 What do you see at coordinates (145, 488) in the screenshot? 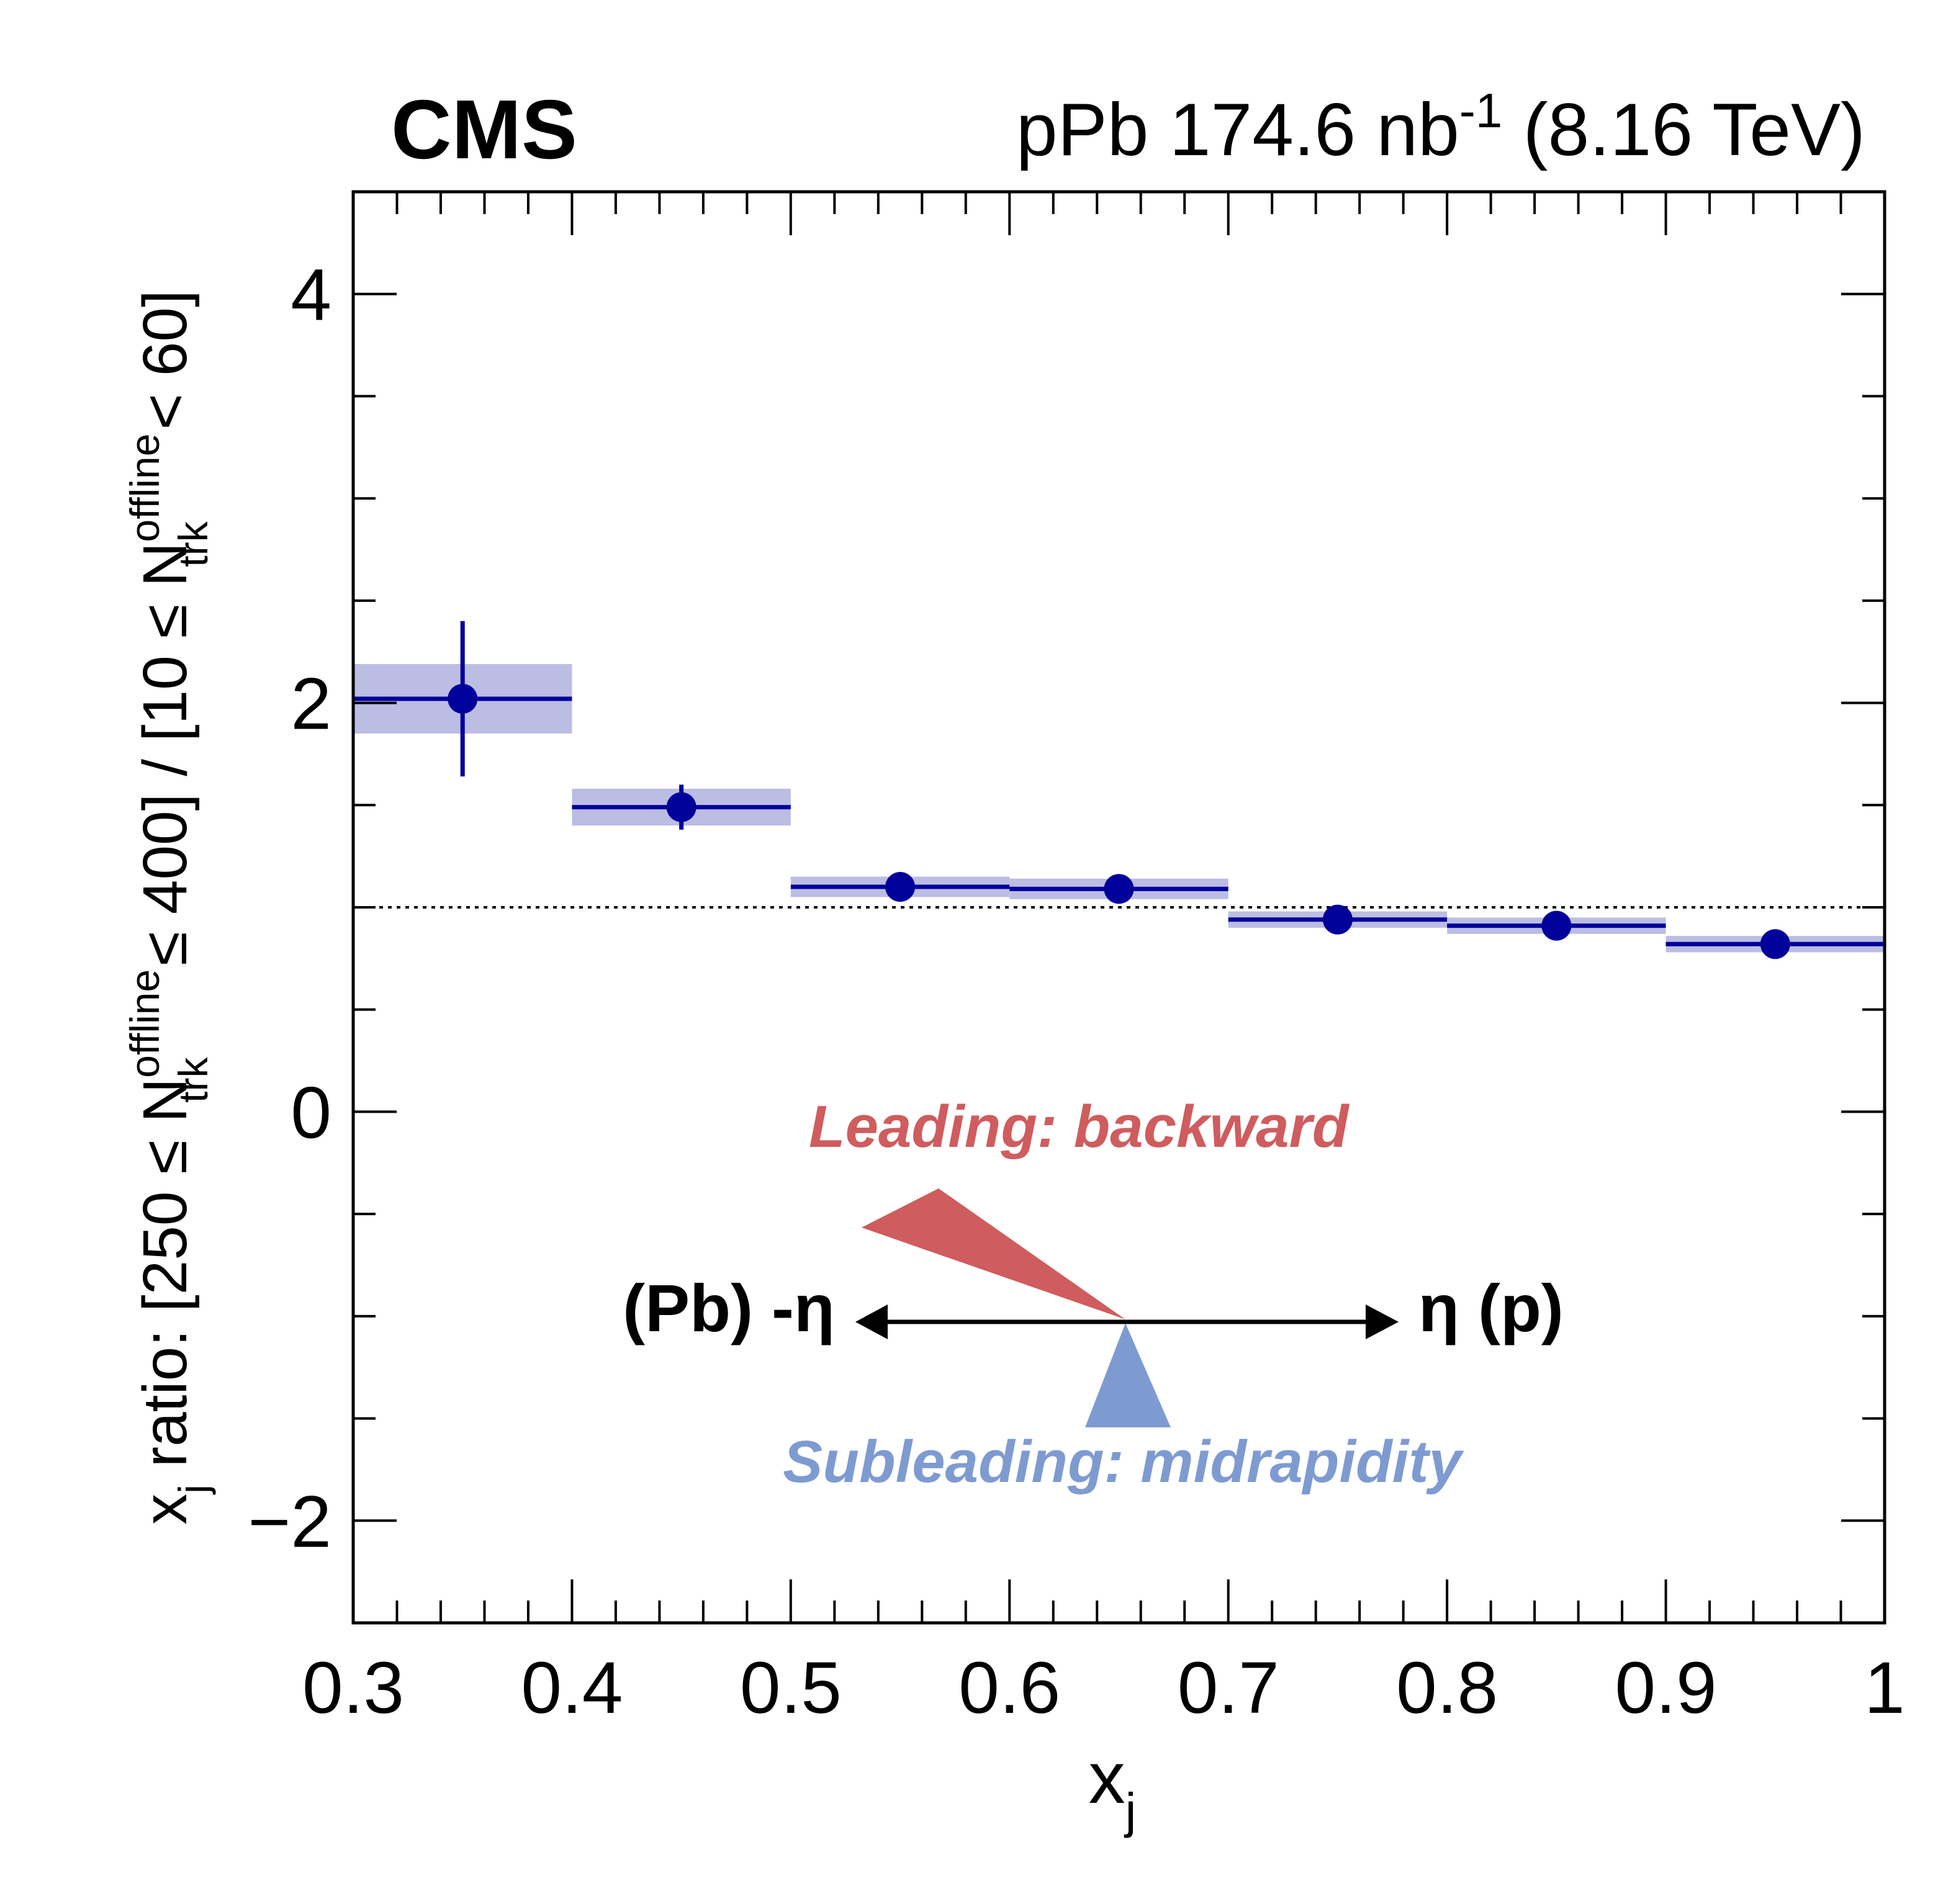
I see `y-label-part3-sup: offline` at bounding box center [145, 488].